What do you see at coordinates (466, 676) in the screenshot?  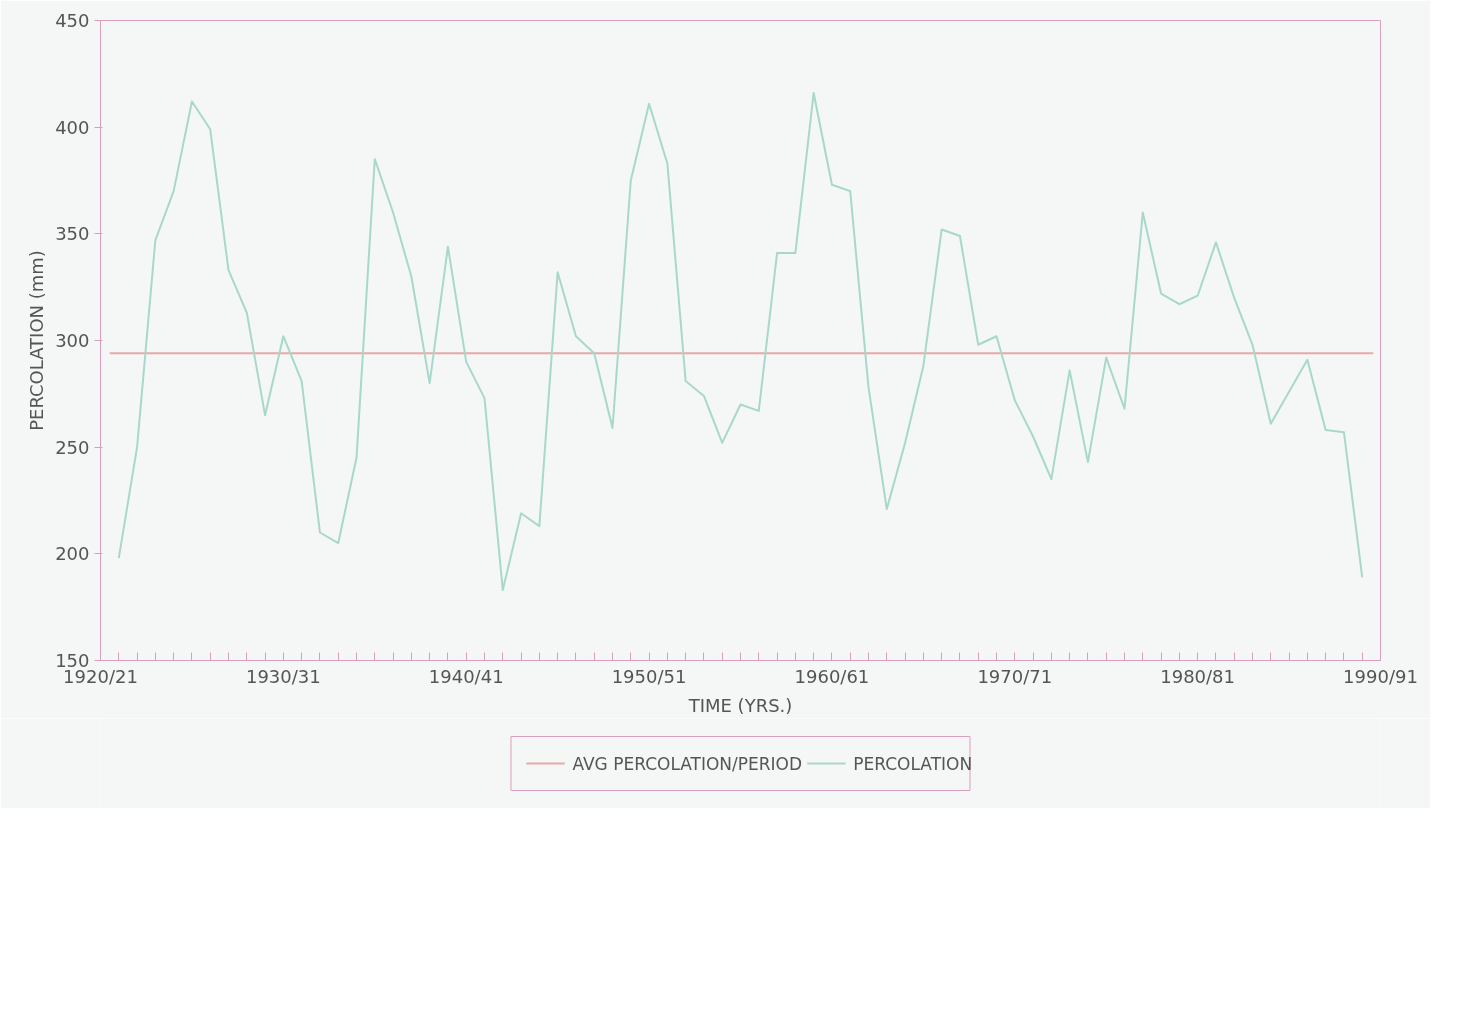 I see `x-tick-label: 1940/41` at bounding box center [466, 676].